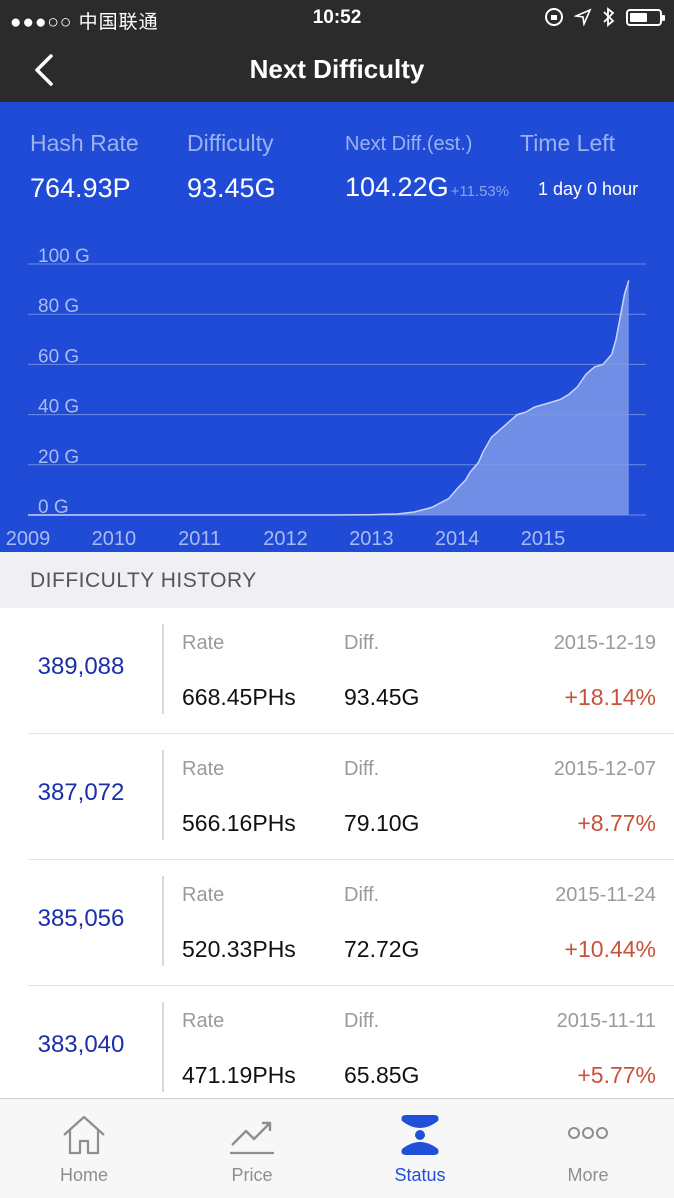 This screenshot has height=1198, width=674. What do you see at coordinates (199, 539) in the screenshot?
I see `x-tick-label: 2011` at bounding box center [199, 539].